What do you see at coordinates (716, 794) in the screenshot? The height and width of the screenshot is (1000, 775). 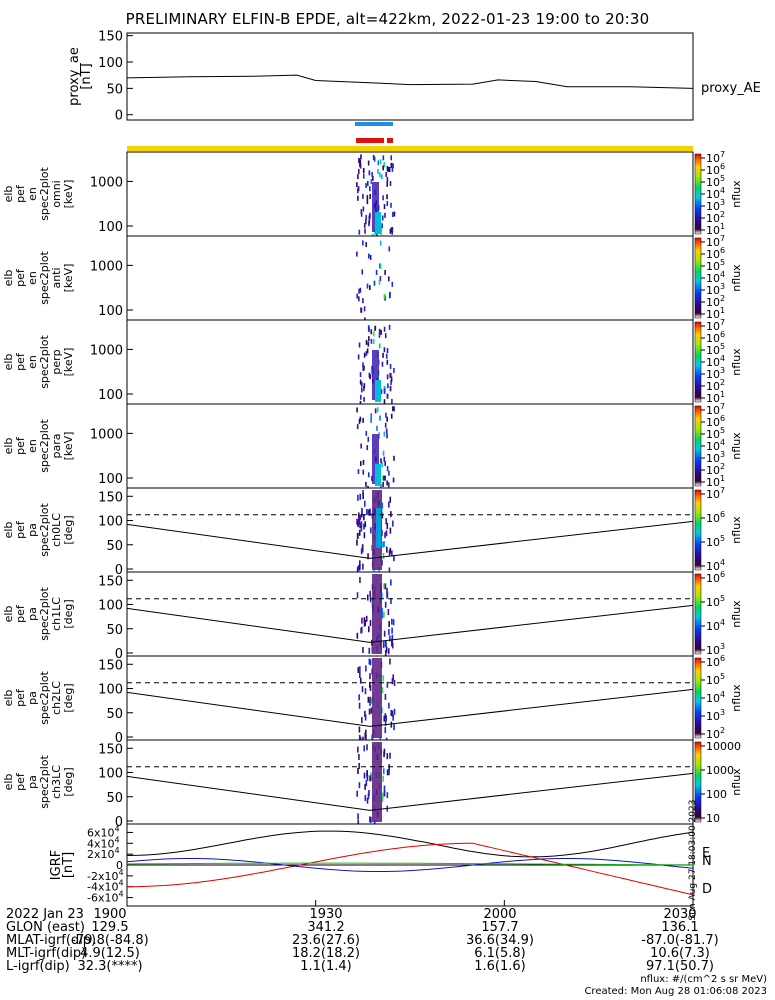 I see `colorbar-tick-label: 100` at bounding box center [716, 794].